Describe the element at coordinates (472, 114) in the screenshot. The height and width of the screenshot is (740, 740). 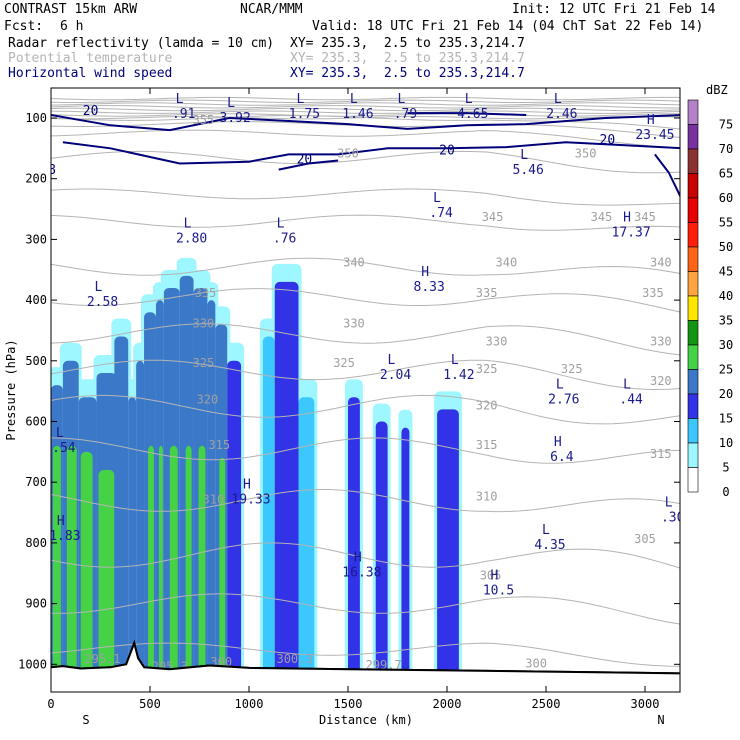
I see `extremum-value-5: 4.65` at that location.